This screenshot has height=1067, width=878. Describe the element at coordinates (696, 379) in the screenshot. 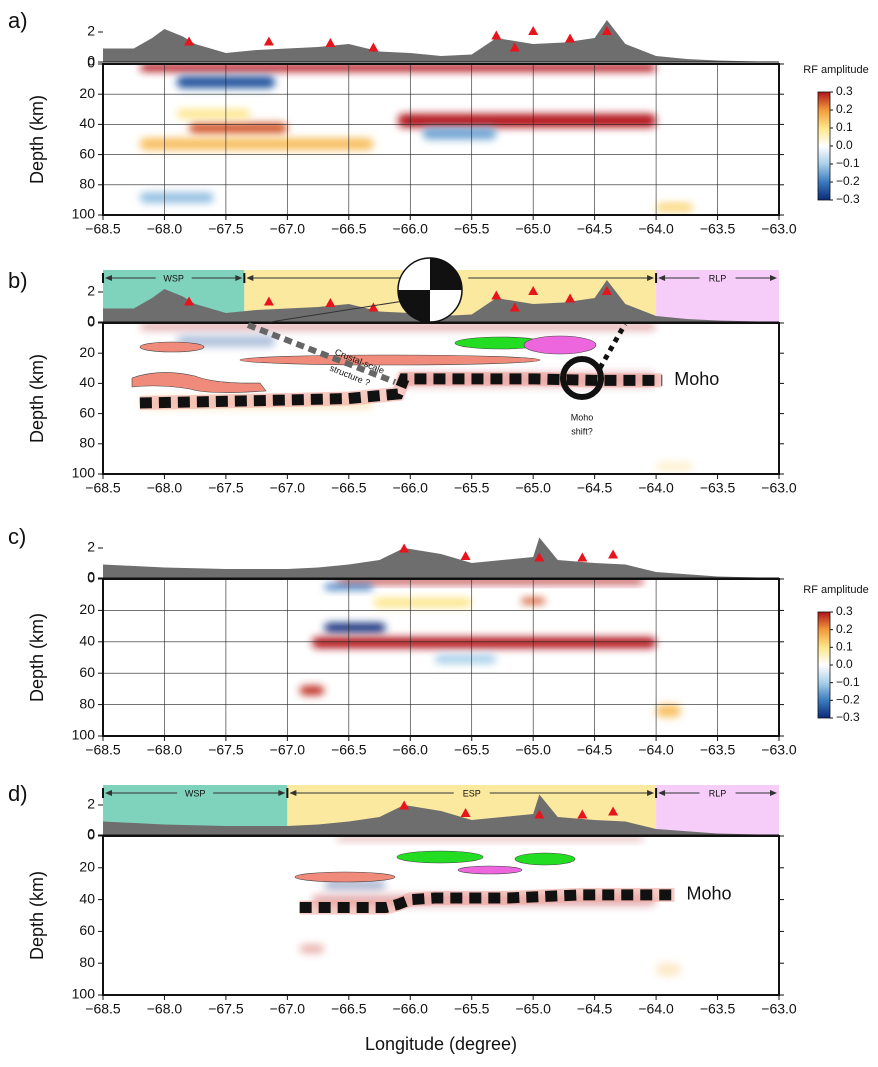

I see `moho-label: Moho` at that location.